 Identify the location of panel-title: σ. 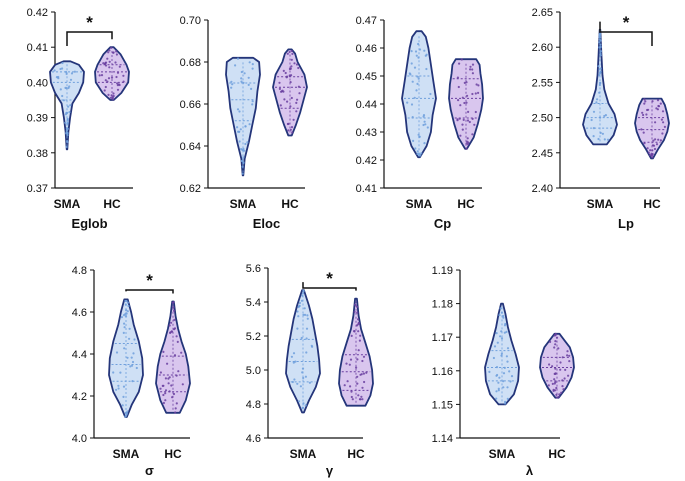
(149, 470).